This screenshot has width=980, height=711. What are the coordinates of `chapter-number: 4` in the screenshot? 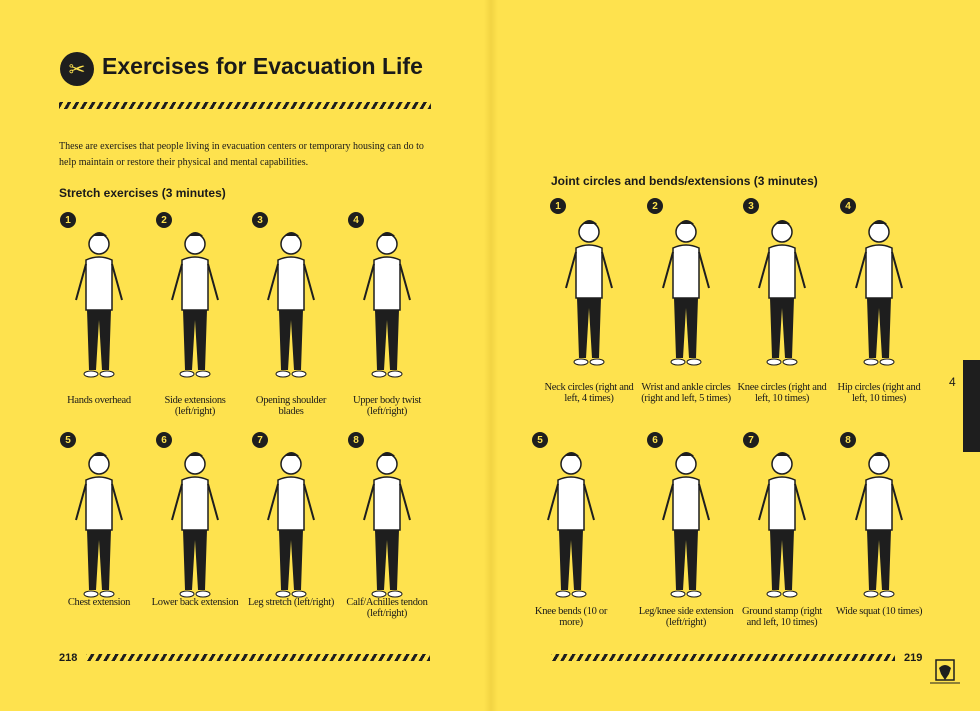 It's located at (952, 382).